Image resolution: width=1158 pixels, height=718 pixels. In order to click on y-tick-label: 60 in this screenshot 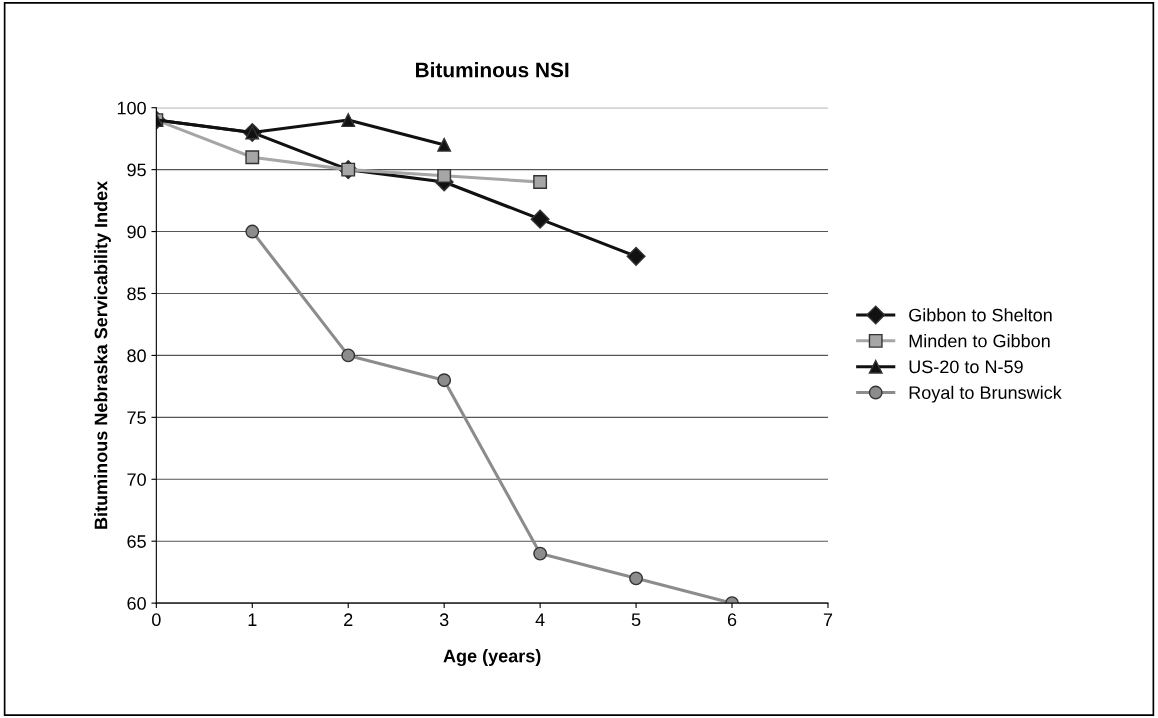, I will do `click(136, 603)`.